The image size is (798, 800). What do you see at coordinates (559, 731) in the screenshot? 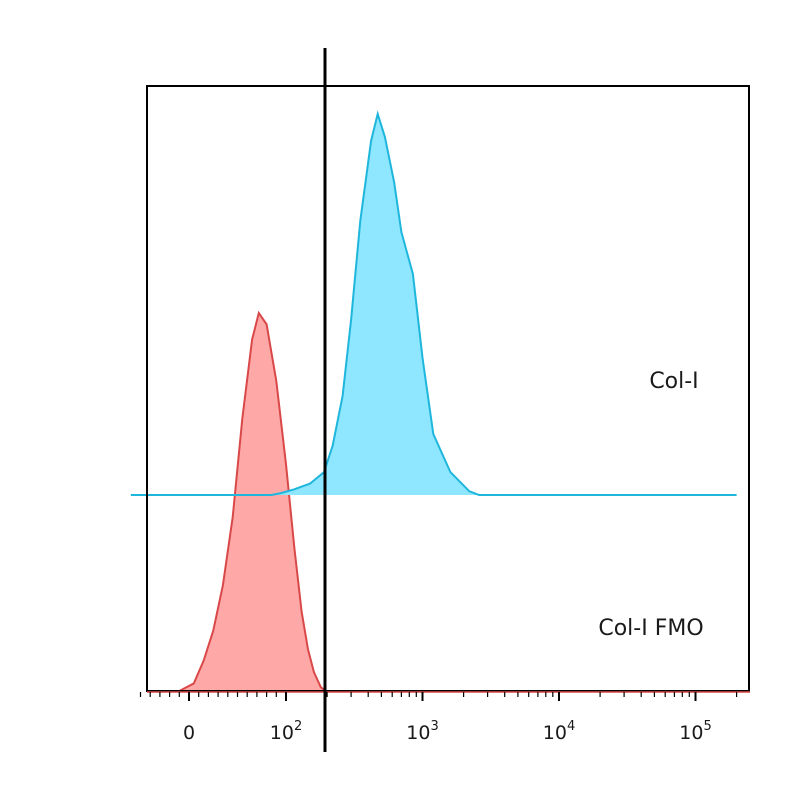
I see `x-tick-label: 10⁴` at bounding box center [559, 731].